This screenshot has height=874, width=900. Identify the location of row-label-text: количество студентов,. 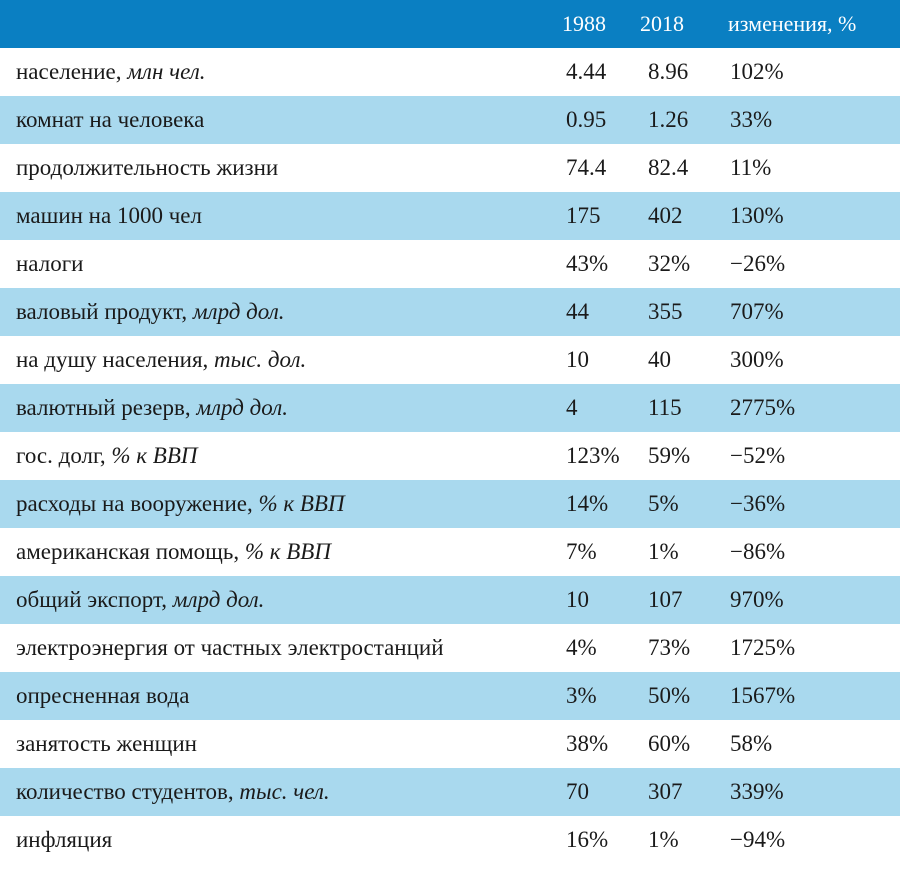
(128, 791).